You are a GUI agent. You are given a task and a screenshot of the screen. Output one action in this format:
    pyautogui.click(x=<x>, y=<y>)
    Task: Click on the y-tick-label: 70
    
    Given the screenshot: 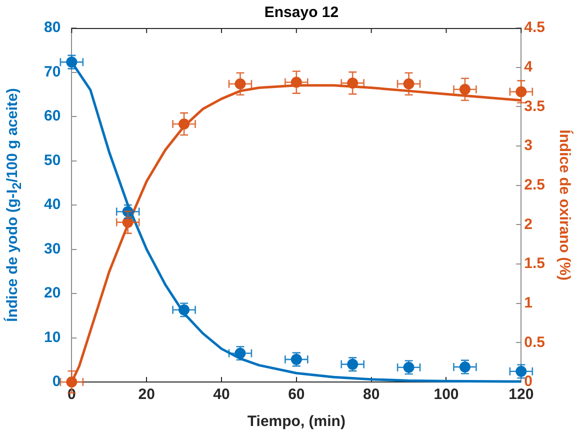 What is the action you would take?
    pyautogui.click(x=52, y=71)
    